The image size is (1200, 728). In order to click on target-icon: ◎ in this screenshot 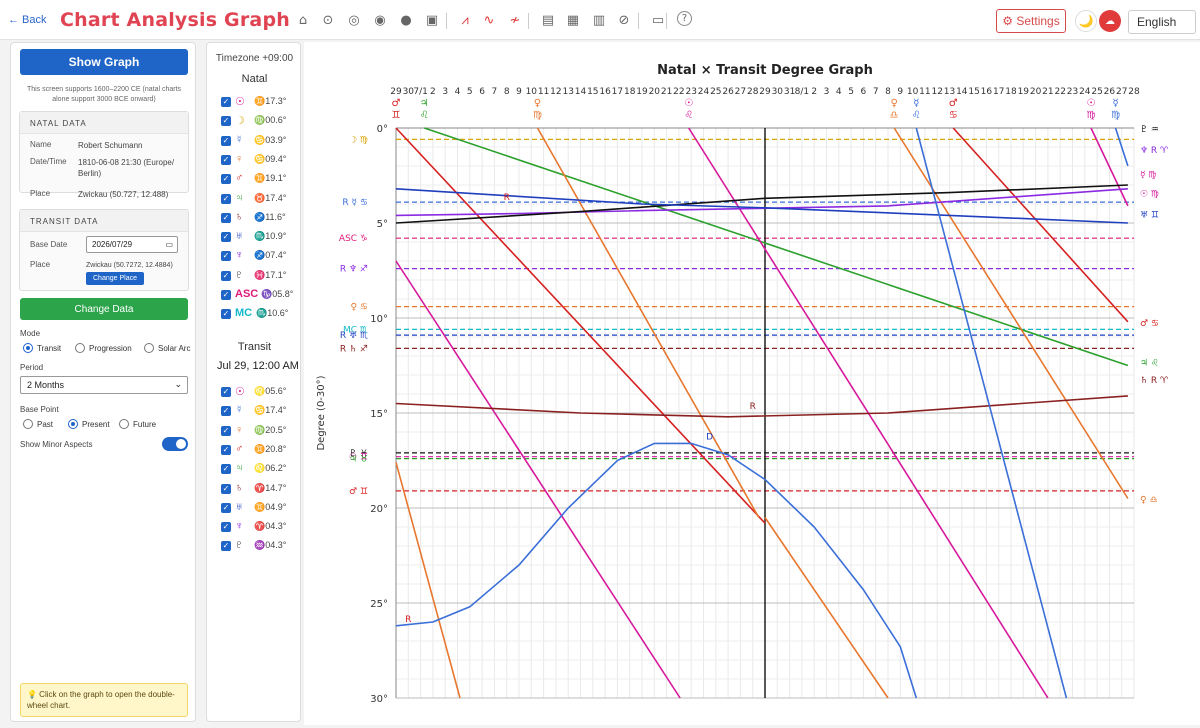, I will do `click(354, 20)`.